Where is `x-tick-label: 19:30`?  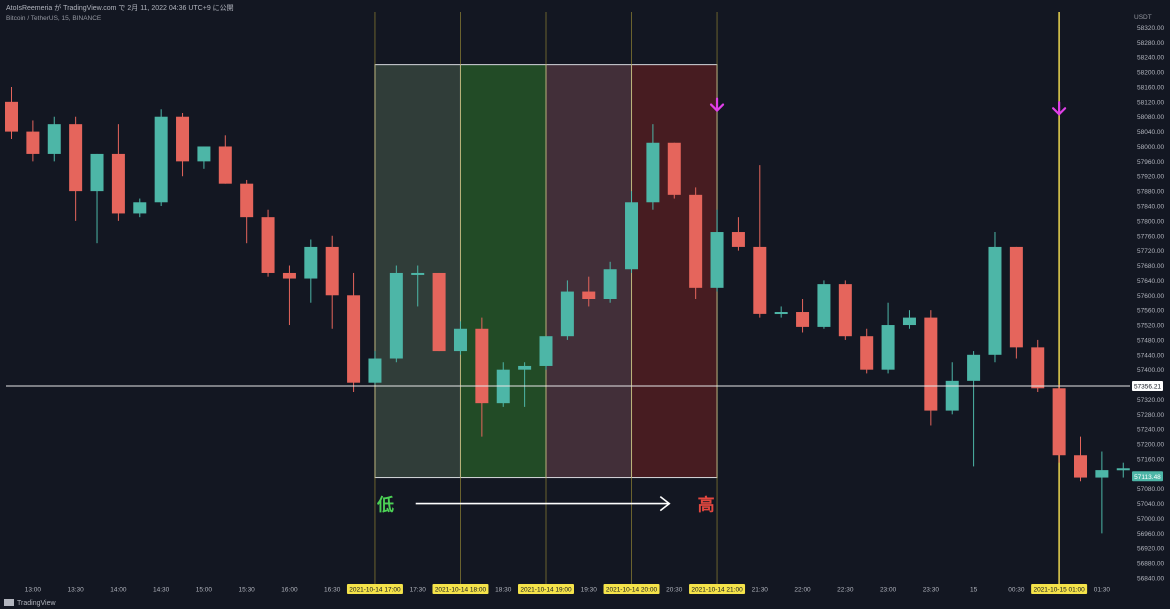 x-tick-label: 19:30 is located at coordinates (589, 590).